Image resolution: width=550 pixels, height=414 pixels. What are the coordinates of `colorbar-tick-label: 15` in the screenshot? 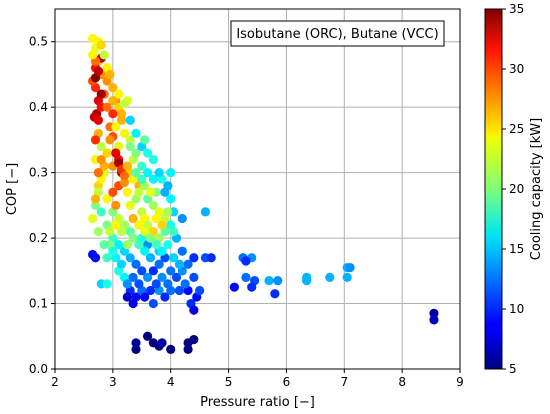 It's located at (516, 249).